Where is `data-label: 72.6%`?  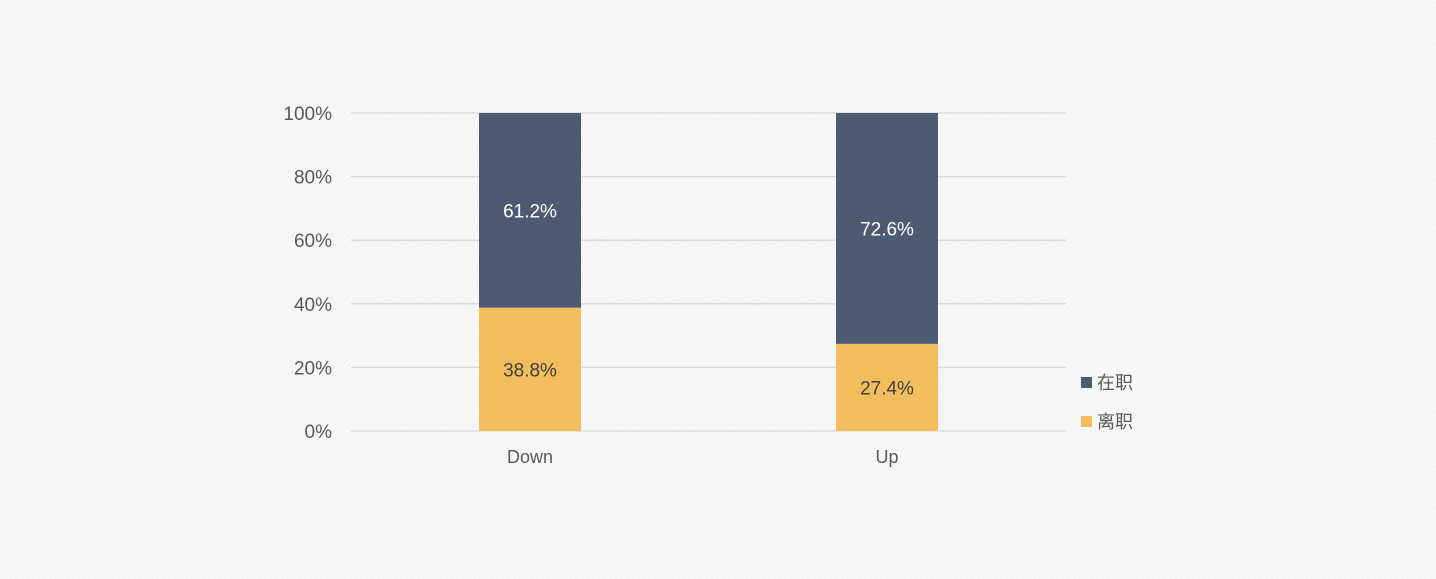
data-label: 72.6% is located at coordinates (887, 229).